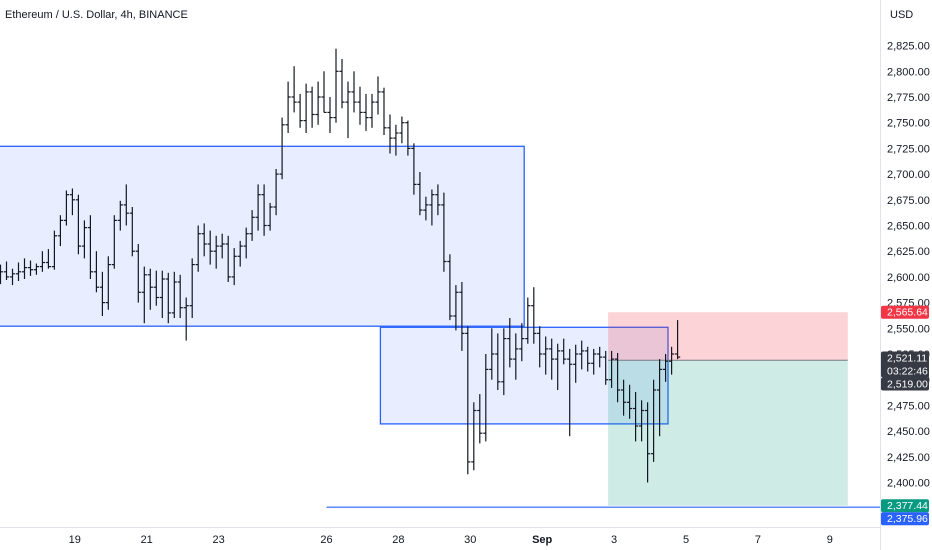  What do you see at coordinates (451, 540) in the screenshot?
I see `time-axis-ticks: 19 21 23 26 28 30 Sep 3 5 7 9` at bounding box center [451, 540].